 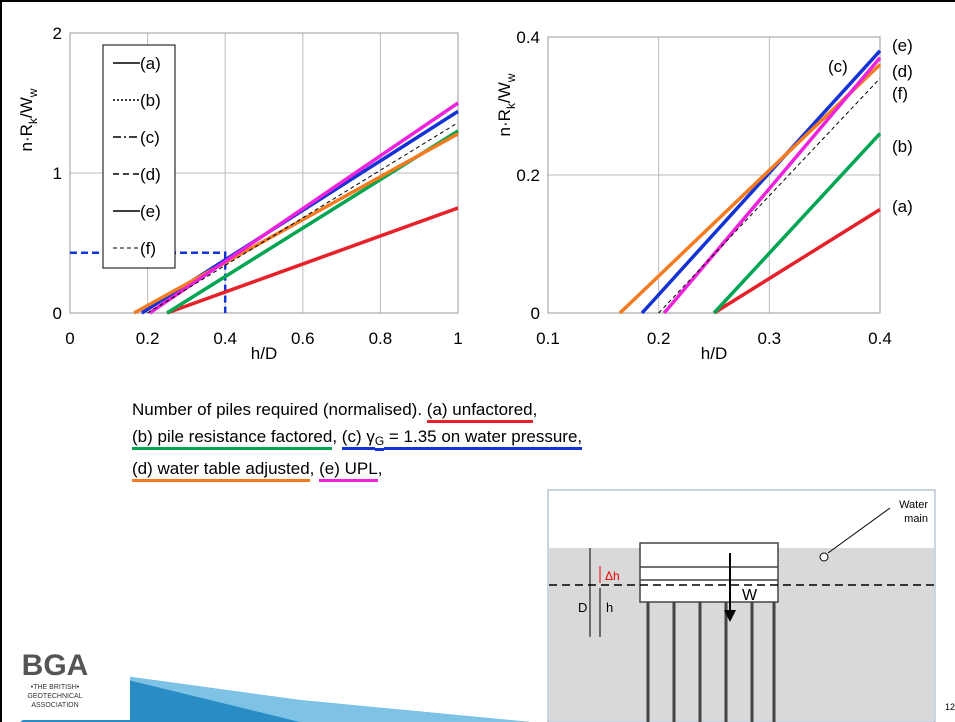 I want to click on x-tick-label: 0.6, so click(x=303, y=338).